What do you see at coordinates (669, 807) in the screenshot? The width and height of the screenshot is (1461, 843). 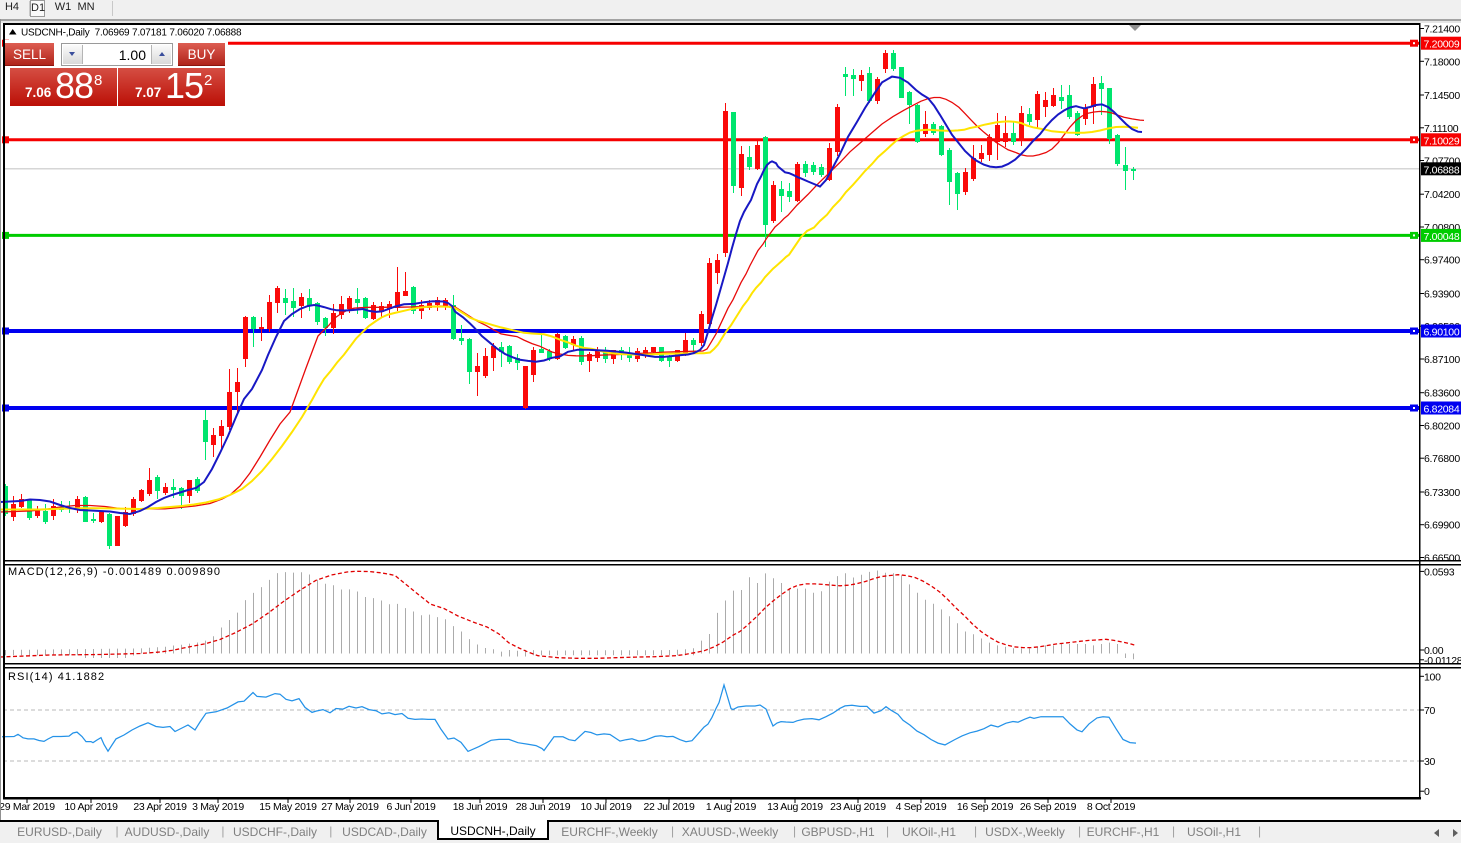 I see `svg-text: 22 Jul 2019` at bounding box center [669, 807].